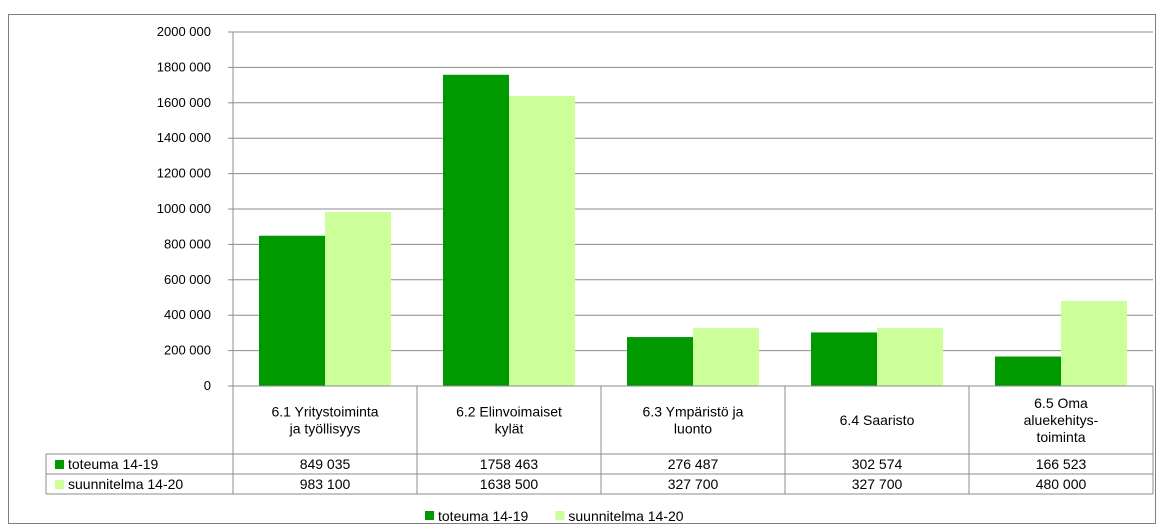 This screenshot has width=1163, height=529. What do you see at coordinates (483, 516) in the screenshot?
I see `legend-label: toteuma 14-19` at bounding box center [483, 516].